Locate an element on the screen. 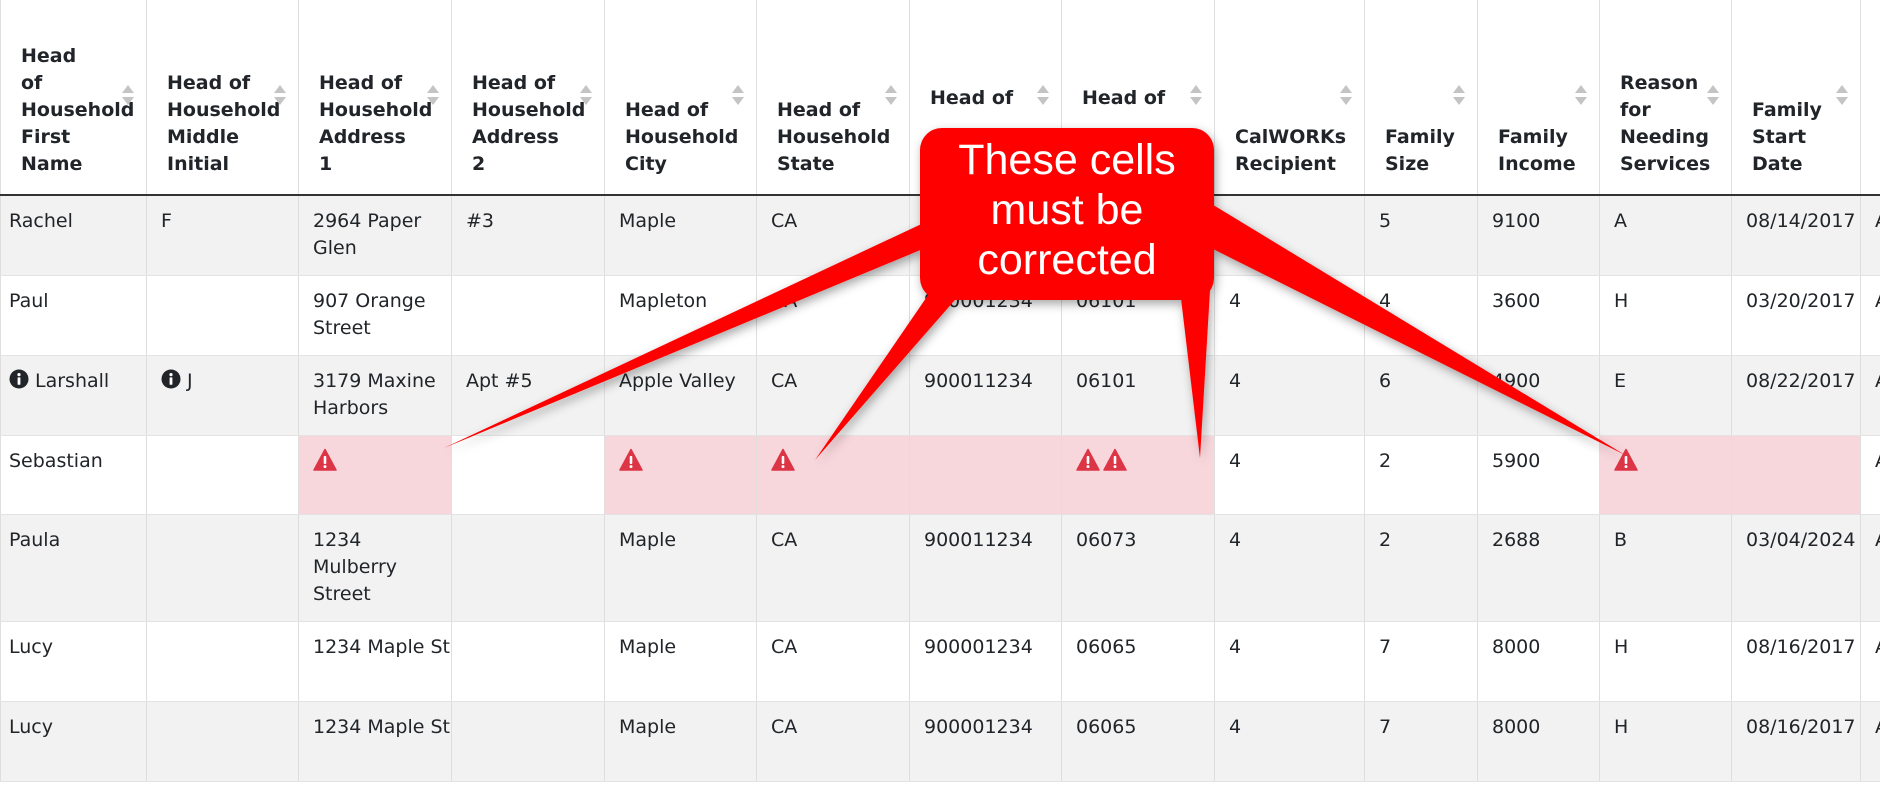 The width and height of the screenshot is (1880, 793). error-cell-col7 is located at coordinates (986, 474).